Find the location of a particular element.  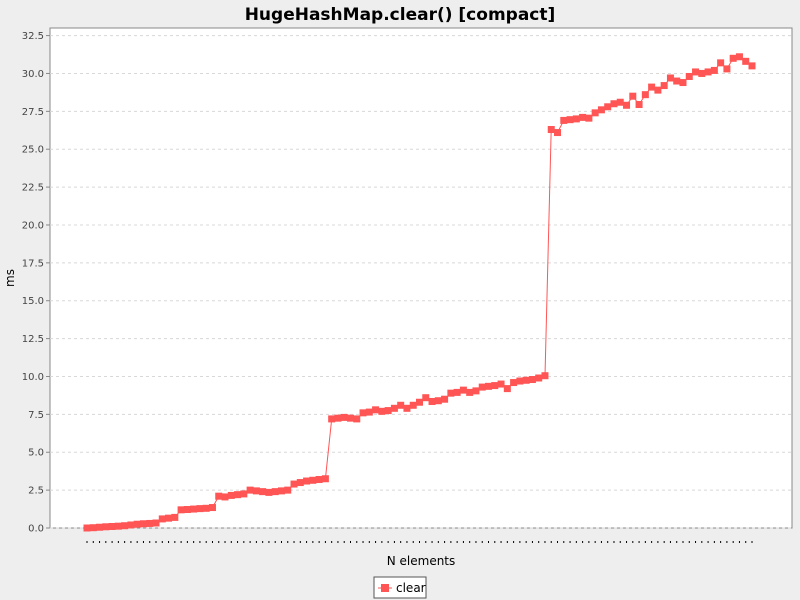

legend: clear is located at coordinates (400, 587).